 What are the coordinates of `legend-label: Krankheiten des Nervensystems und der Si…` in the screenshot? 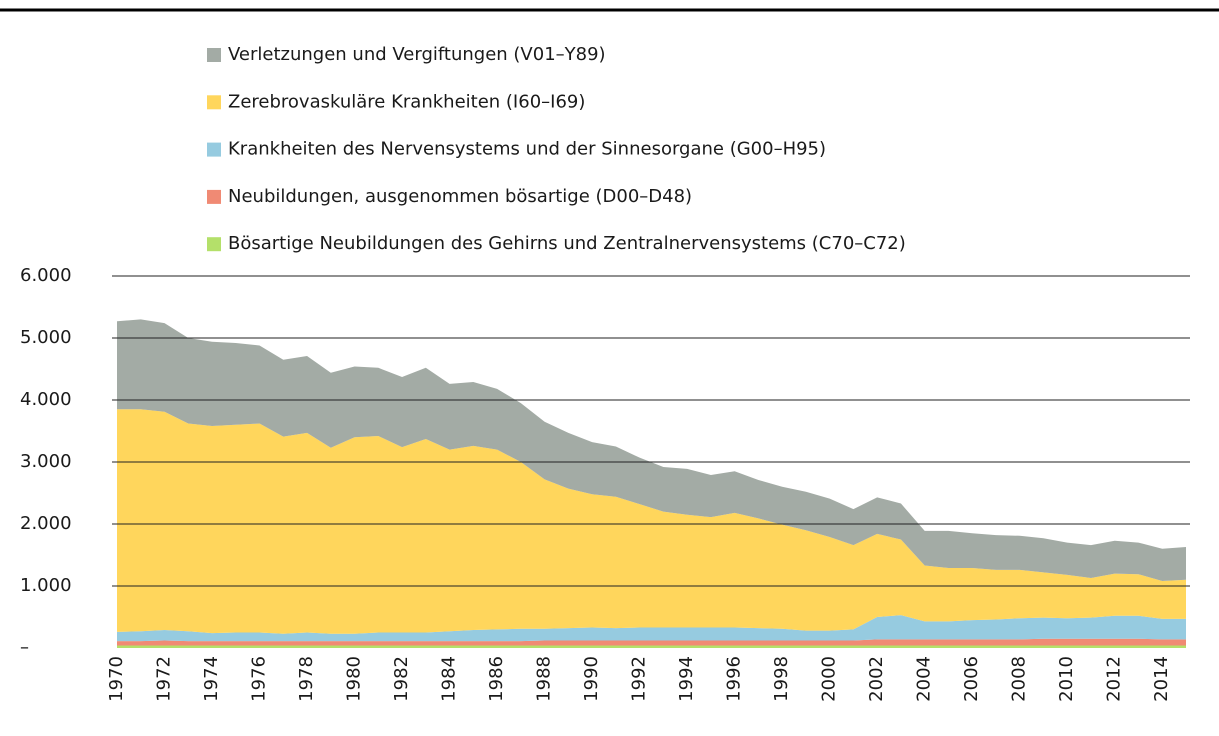 It's located at (527, 149).